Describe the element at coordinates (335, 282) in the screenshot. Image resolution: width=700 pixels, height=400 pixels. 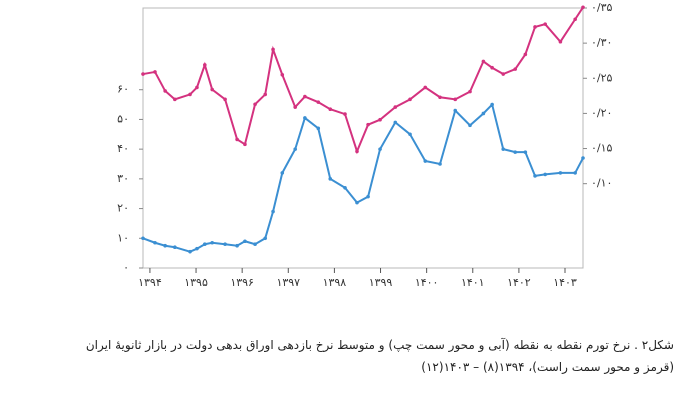
I see `x-tick-label: ۱۳۹۸` at that location.